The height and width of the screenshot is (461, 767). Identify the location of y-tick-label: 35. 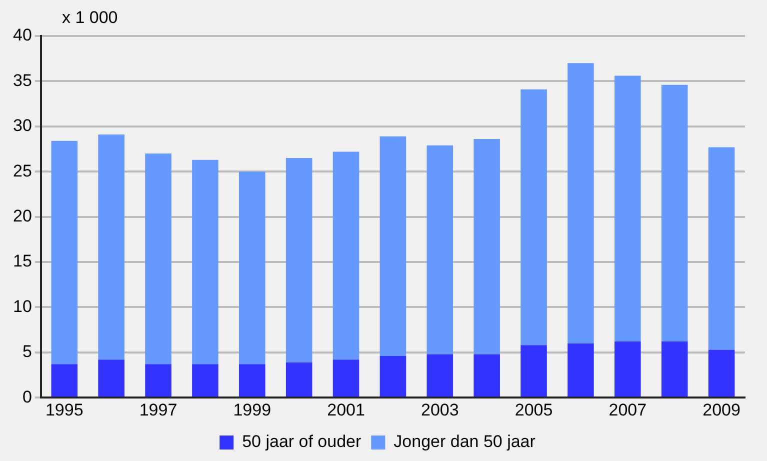
(22, 80).